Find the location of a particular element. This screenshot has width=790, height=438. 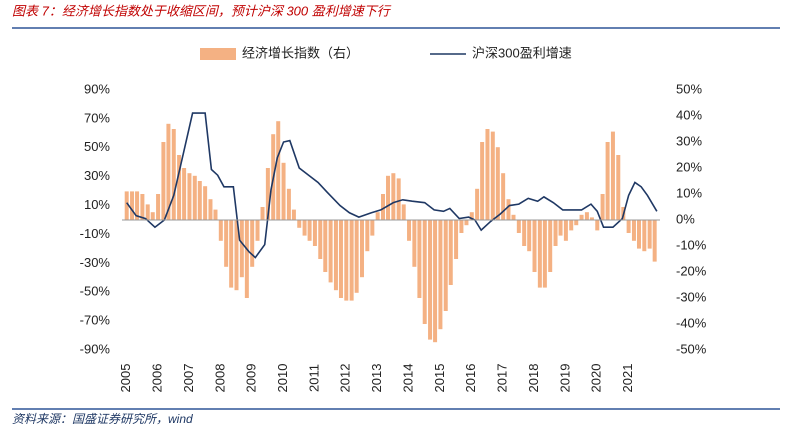

x-tick-label: 2007 is located at coordinates (188, 378).